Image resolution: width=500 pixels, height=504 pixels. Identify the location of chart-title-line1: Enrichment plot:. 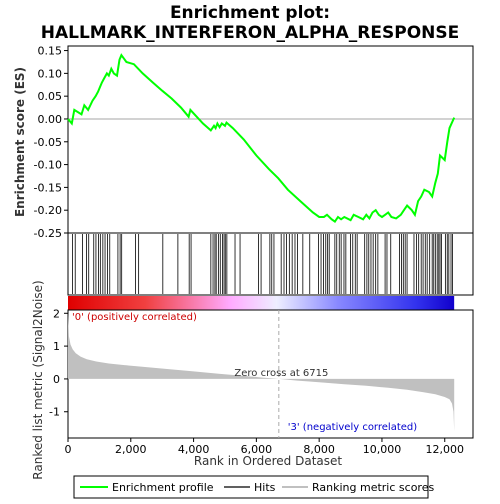
(250, 13).